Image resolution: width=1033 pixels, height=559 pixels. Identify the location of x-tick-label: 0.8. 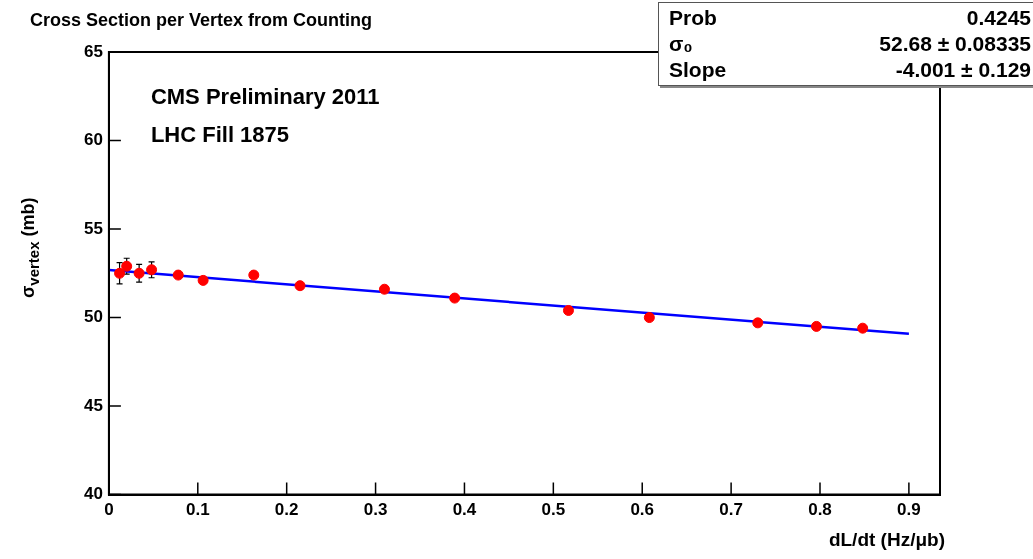
(820, 510).